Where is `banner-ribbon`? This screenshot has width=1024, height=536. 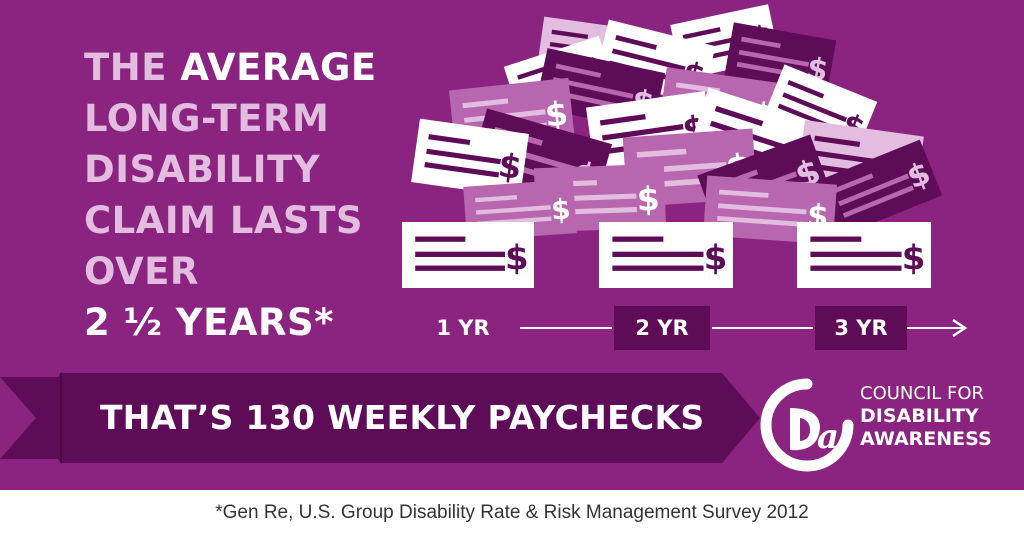
banner-ribbon is located at coordinates (380, 418).